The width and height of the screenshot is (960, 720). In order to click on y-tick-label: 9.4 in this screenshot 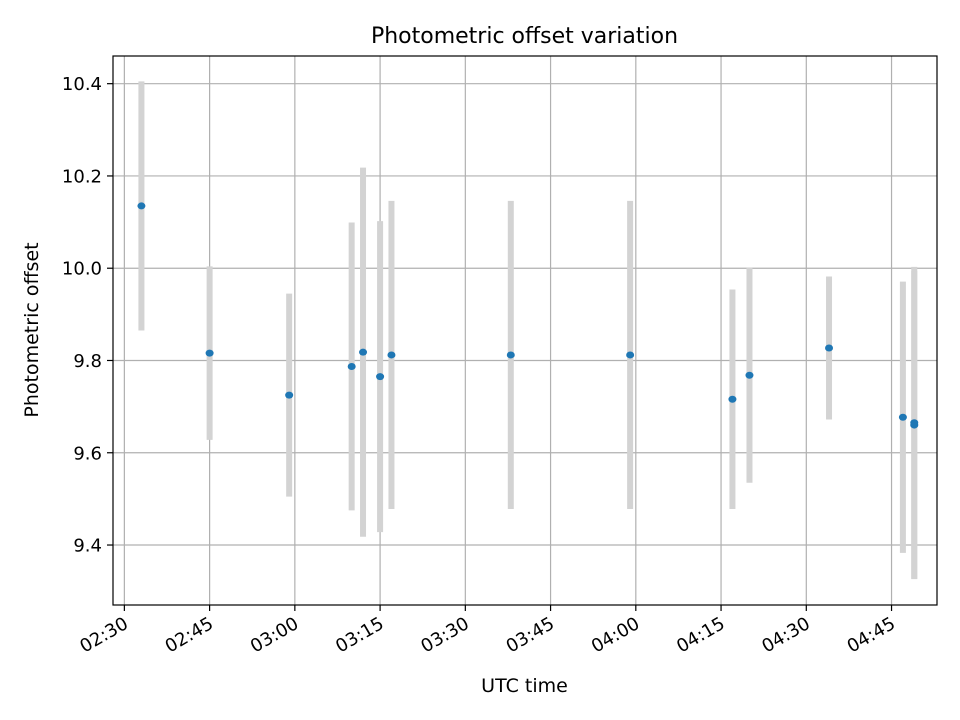, I will do `click(87, 546)`.